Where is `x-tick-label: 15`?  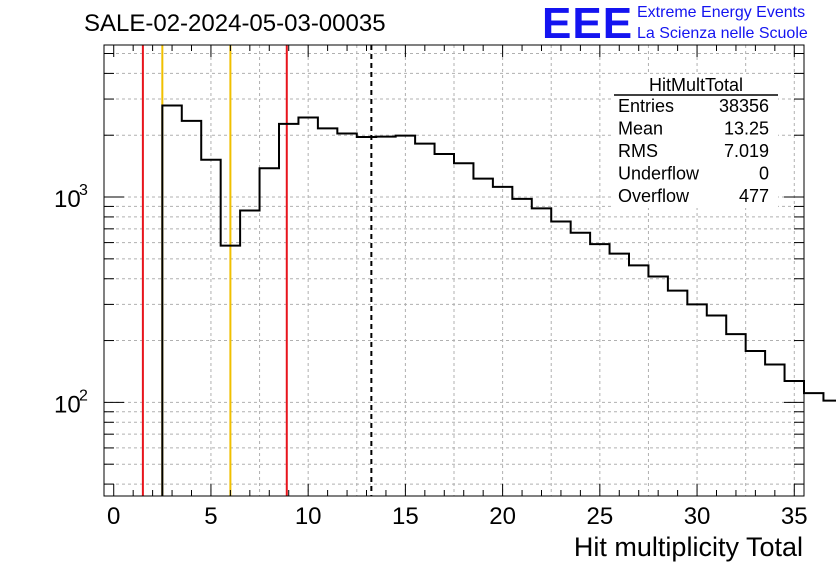
x-tick-label: 15 is located at coordinates (405, 516).